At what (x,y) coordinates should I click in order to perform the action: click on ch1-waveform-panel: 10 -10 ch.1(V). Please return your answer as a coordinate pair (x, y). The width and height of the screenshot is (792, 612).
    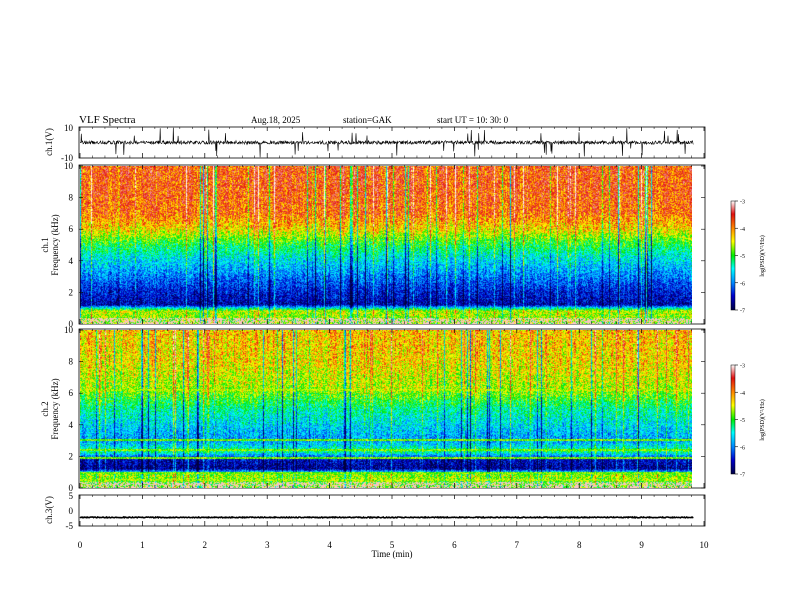
    Looking at the image, I should click on (375, 143).